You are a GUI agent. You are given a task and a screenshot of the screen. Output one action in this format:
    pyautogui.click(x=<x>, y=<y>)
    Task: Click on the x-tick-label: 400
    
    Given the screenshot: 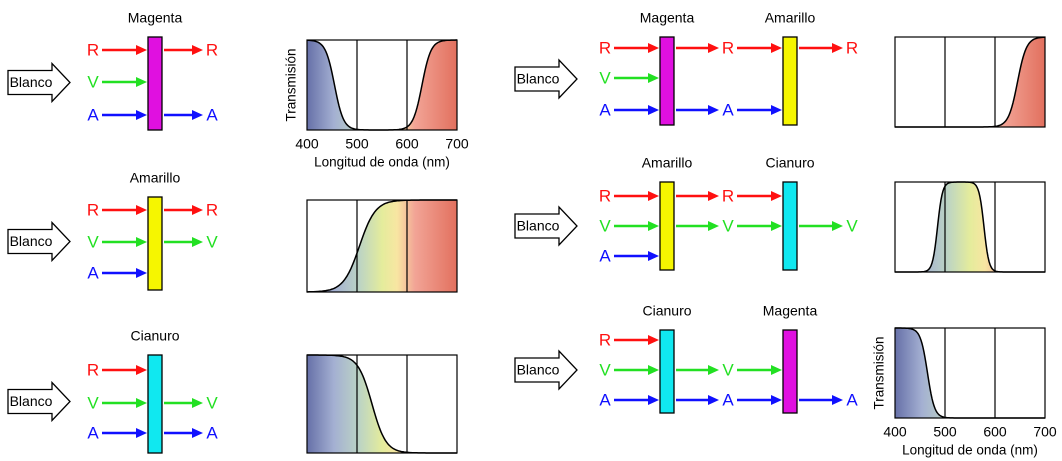 What is the action you would take?
    pyautogui.click(x=307, y=144)
    